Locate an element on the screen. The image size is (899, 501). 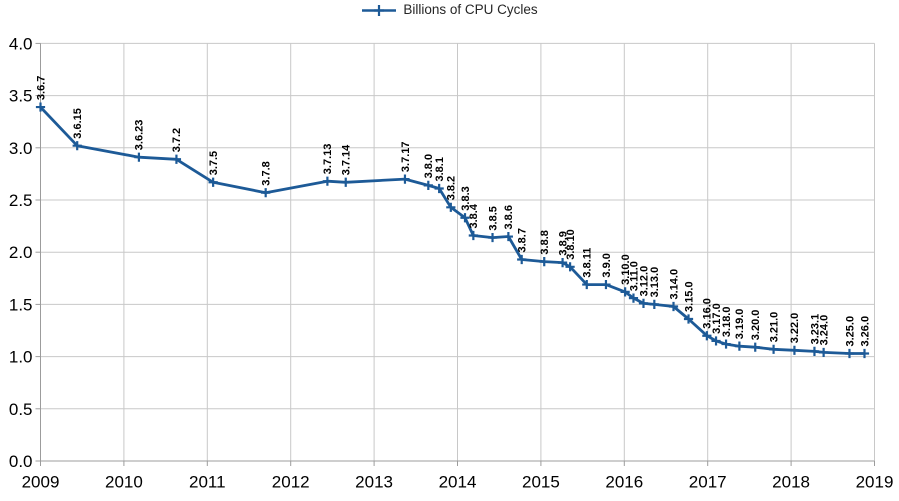
data-point-label: 3.7.13 is located at coordinates (328, 159).